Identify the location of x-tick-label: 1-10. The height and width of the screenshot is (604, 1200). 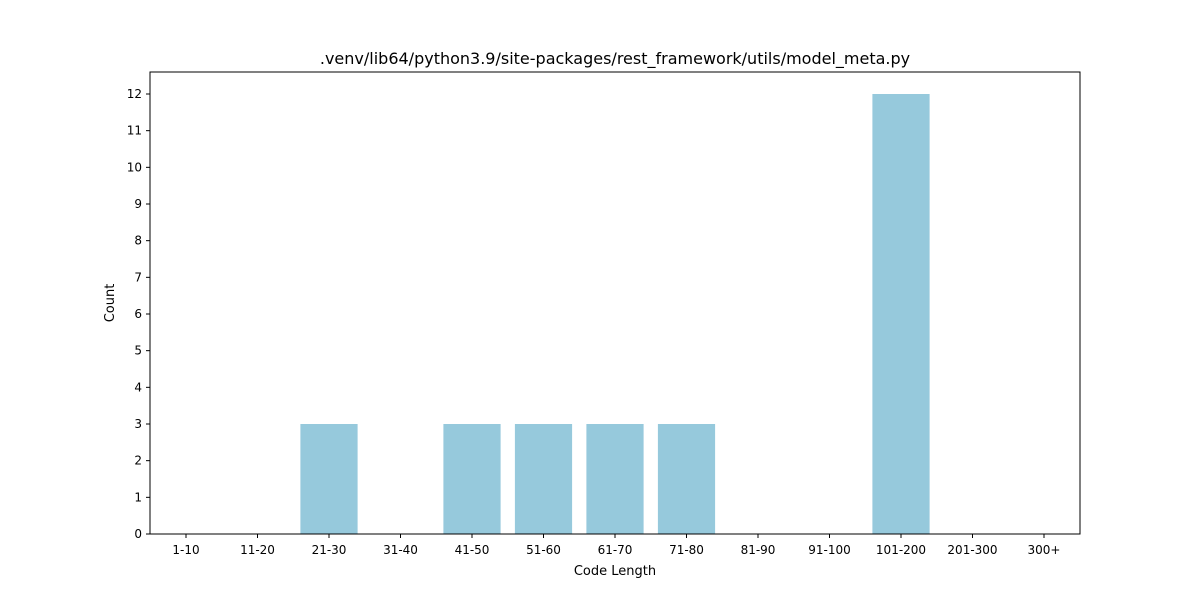
(185, 550).